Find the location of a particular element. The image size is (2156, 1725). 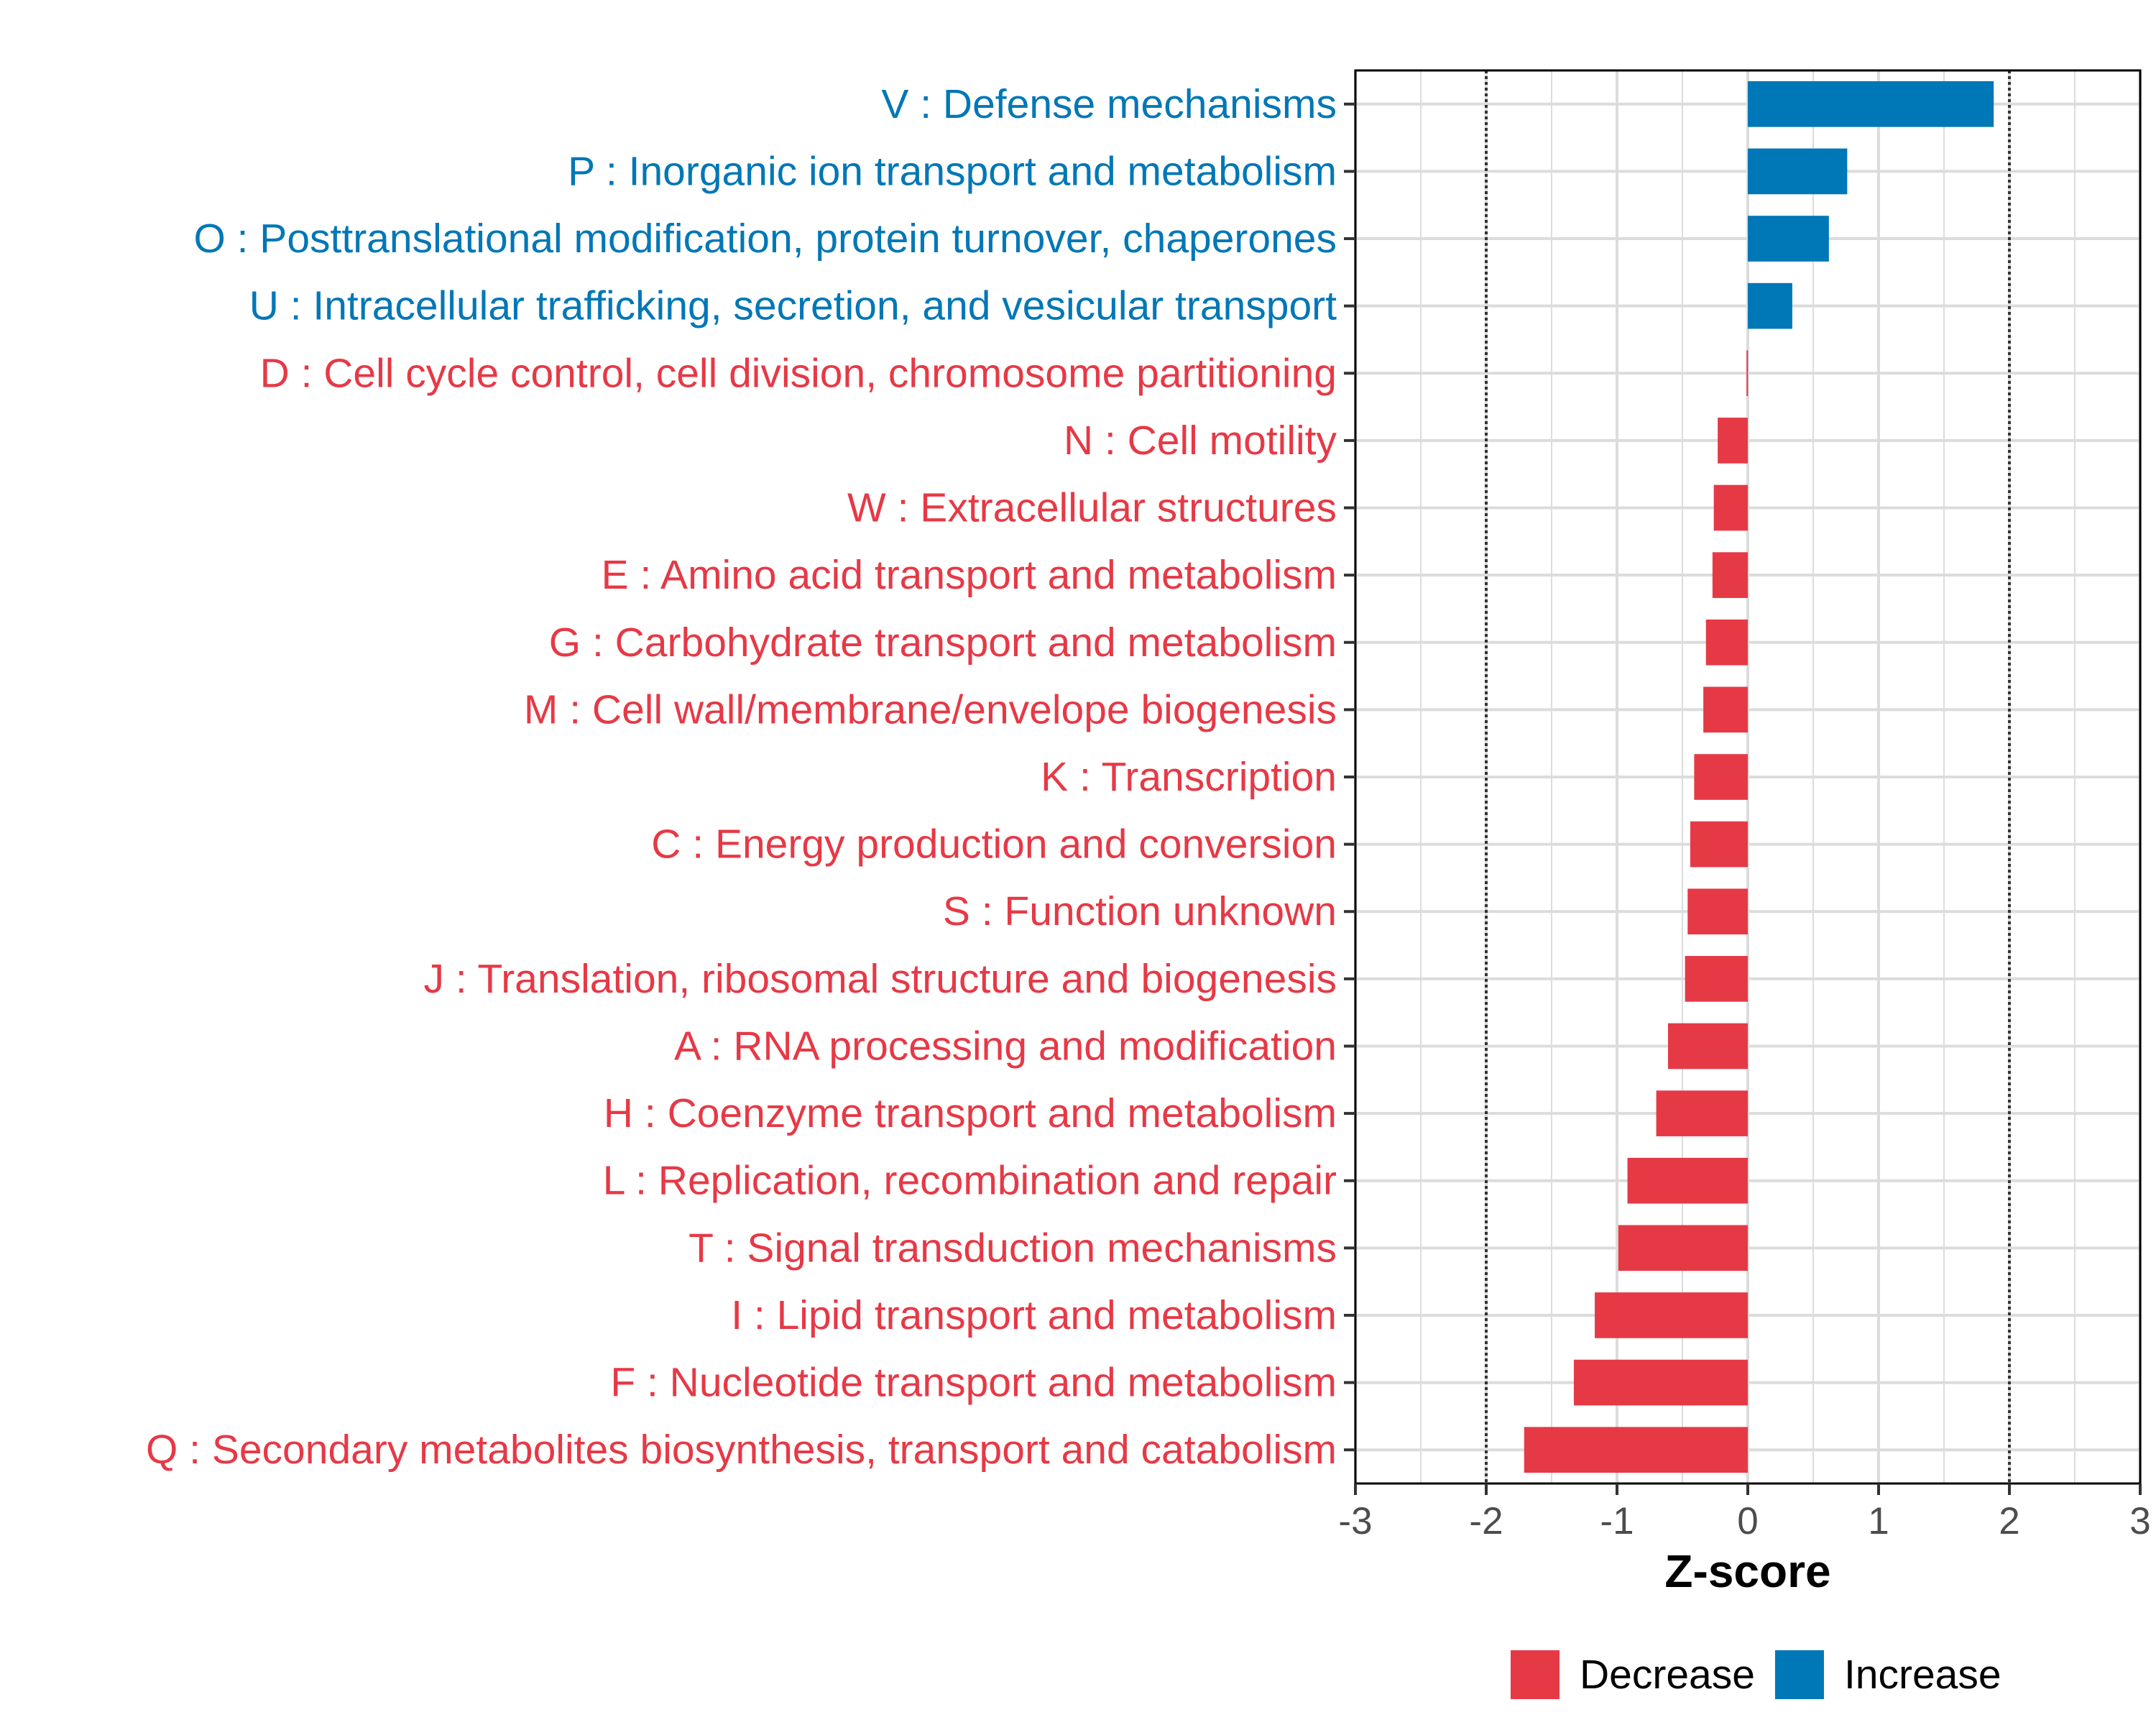

x-axis: -3 -2 -1 0 1 2 3 is located at coordinates (1745, 1513).